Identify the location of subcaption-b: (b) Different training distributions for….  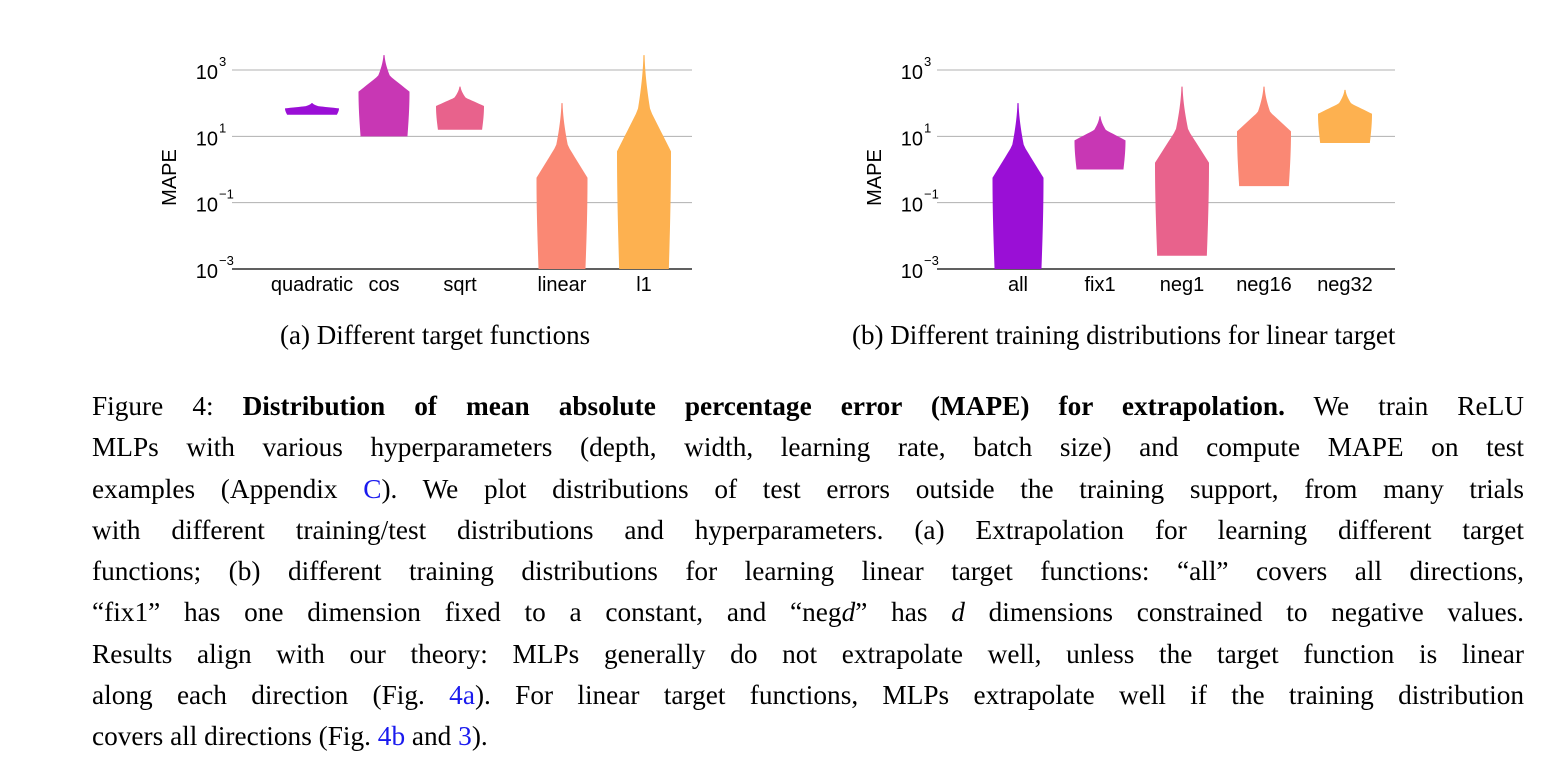
(1124, 335).